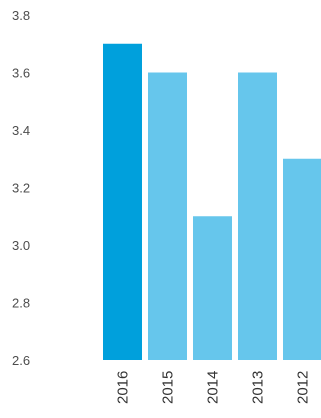 The height and width of the screenshot is (418, 321). I want to click on y-tick-label: 3.8, so click(21, 15).